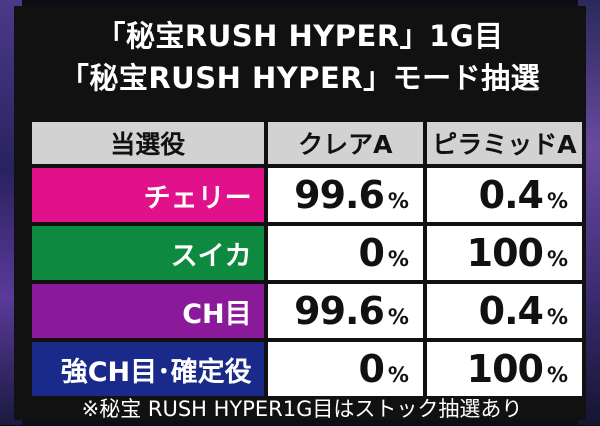 The width and height of the screenshot is (600, 426). What do you see at coordinates (148, 311) in the screenshot?
I see `row-label: CH目` at bounding box center [148, 311].